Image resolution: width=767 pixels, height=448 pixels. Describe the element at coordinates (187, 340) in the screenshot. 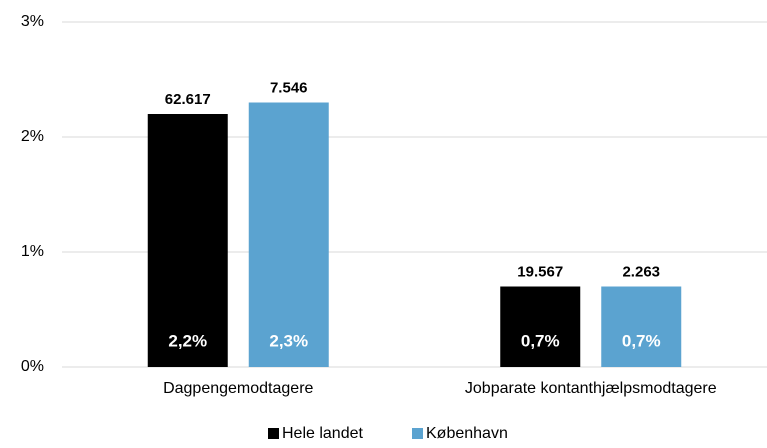

I see `bar-value-label: 2,2%` at that location.